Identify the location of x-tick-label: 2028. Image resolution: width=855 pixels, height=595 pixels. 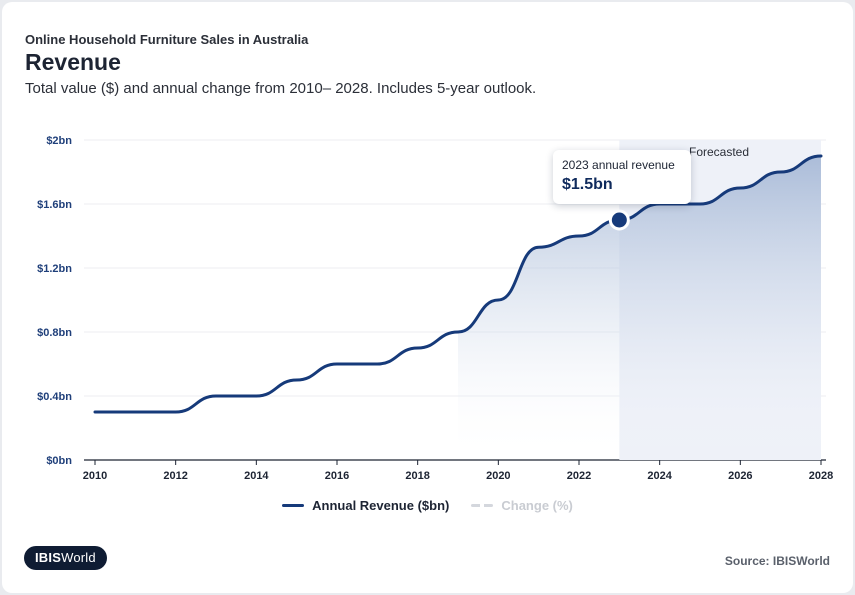
(821, 476).